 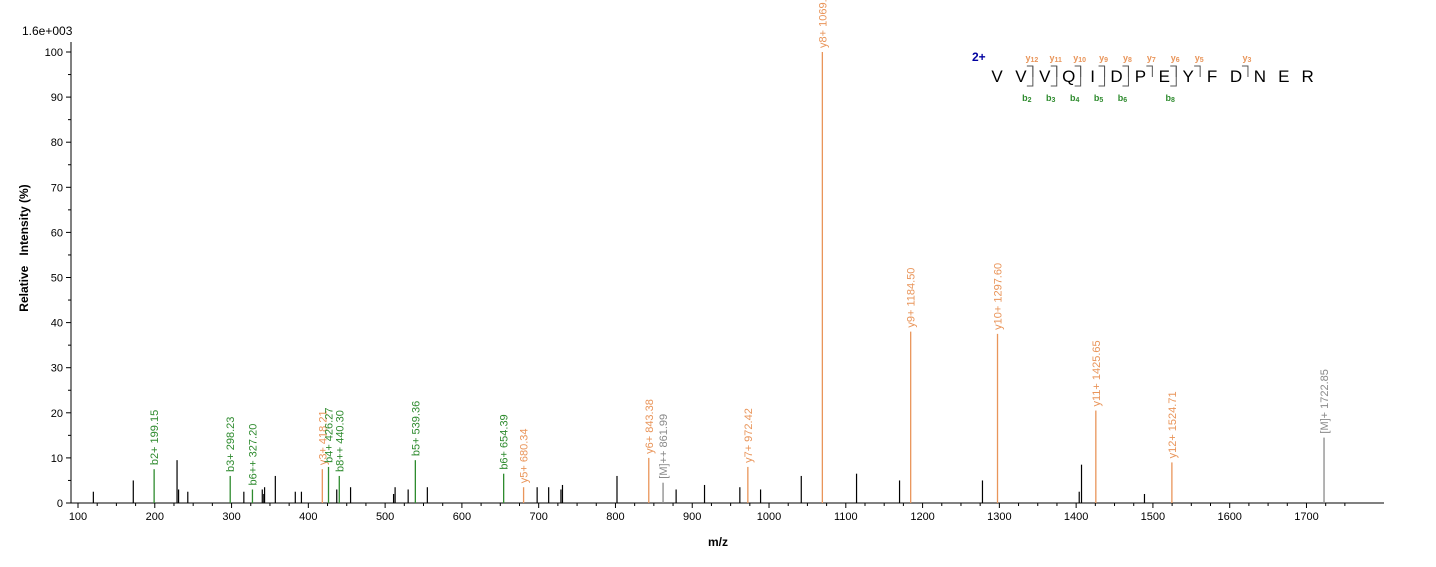 I want to click on y-ion-peak-label: y10+ 1297.60, so click(x=999, y=296).